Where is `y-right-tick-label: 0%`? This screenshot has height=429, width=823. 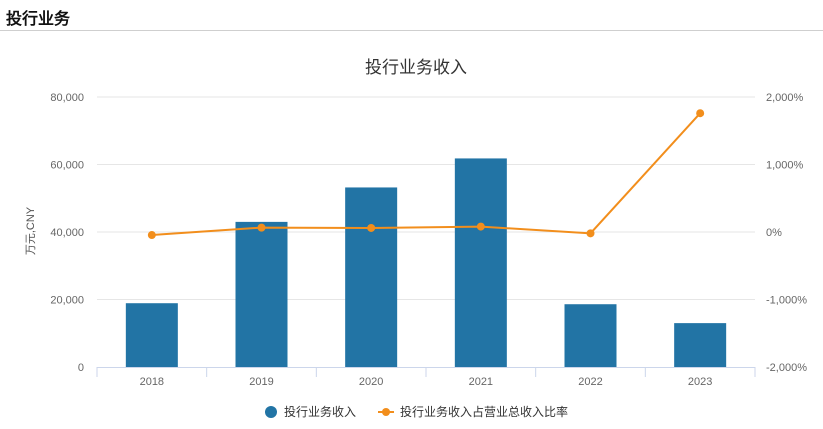
y-right-tick-label: 0% is located at coordinates (774, 233).